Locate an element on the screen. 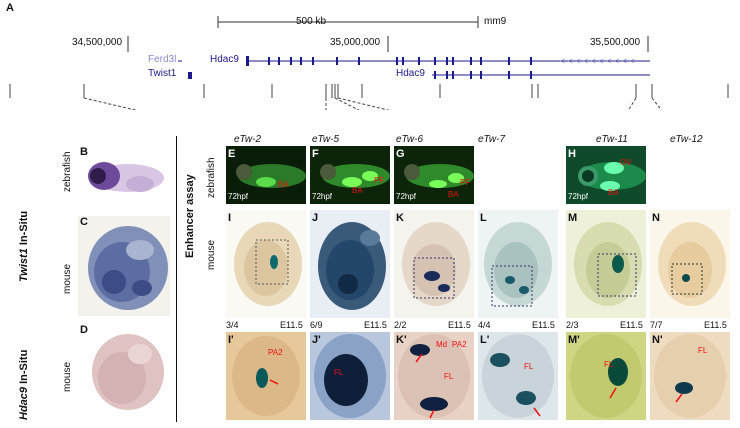 Image resolution: width=740 pixels, height=428 pixels. stage-k: E11.5 is located at coordinates (459, 325).